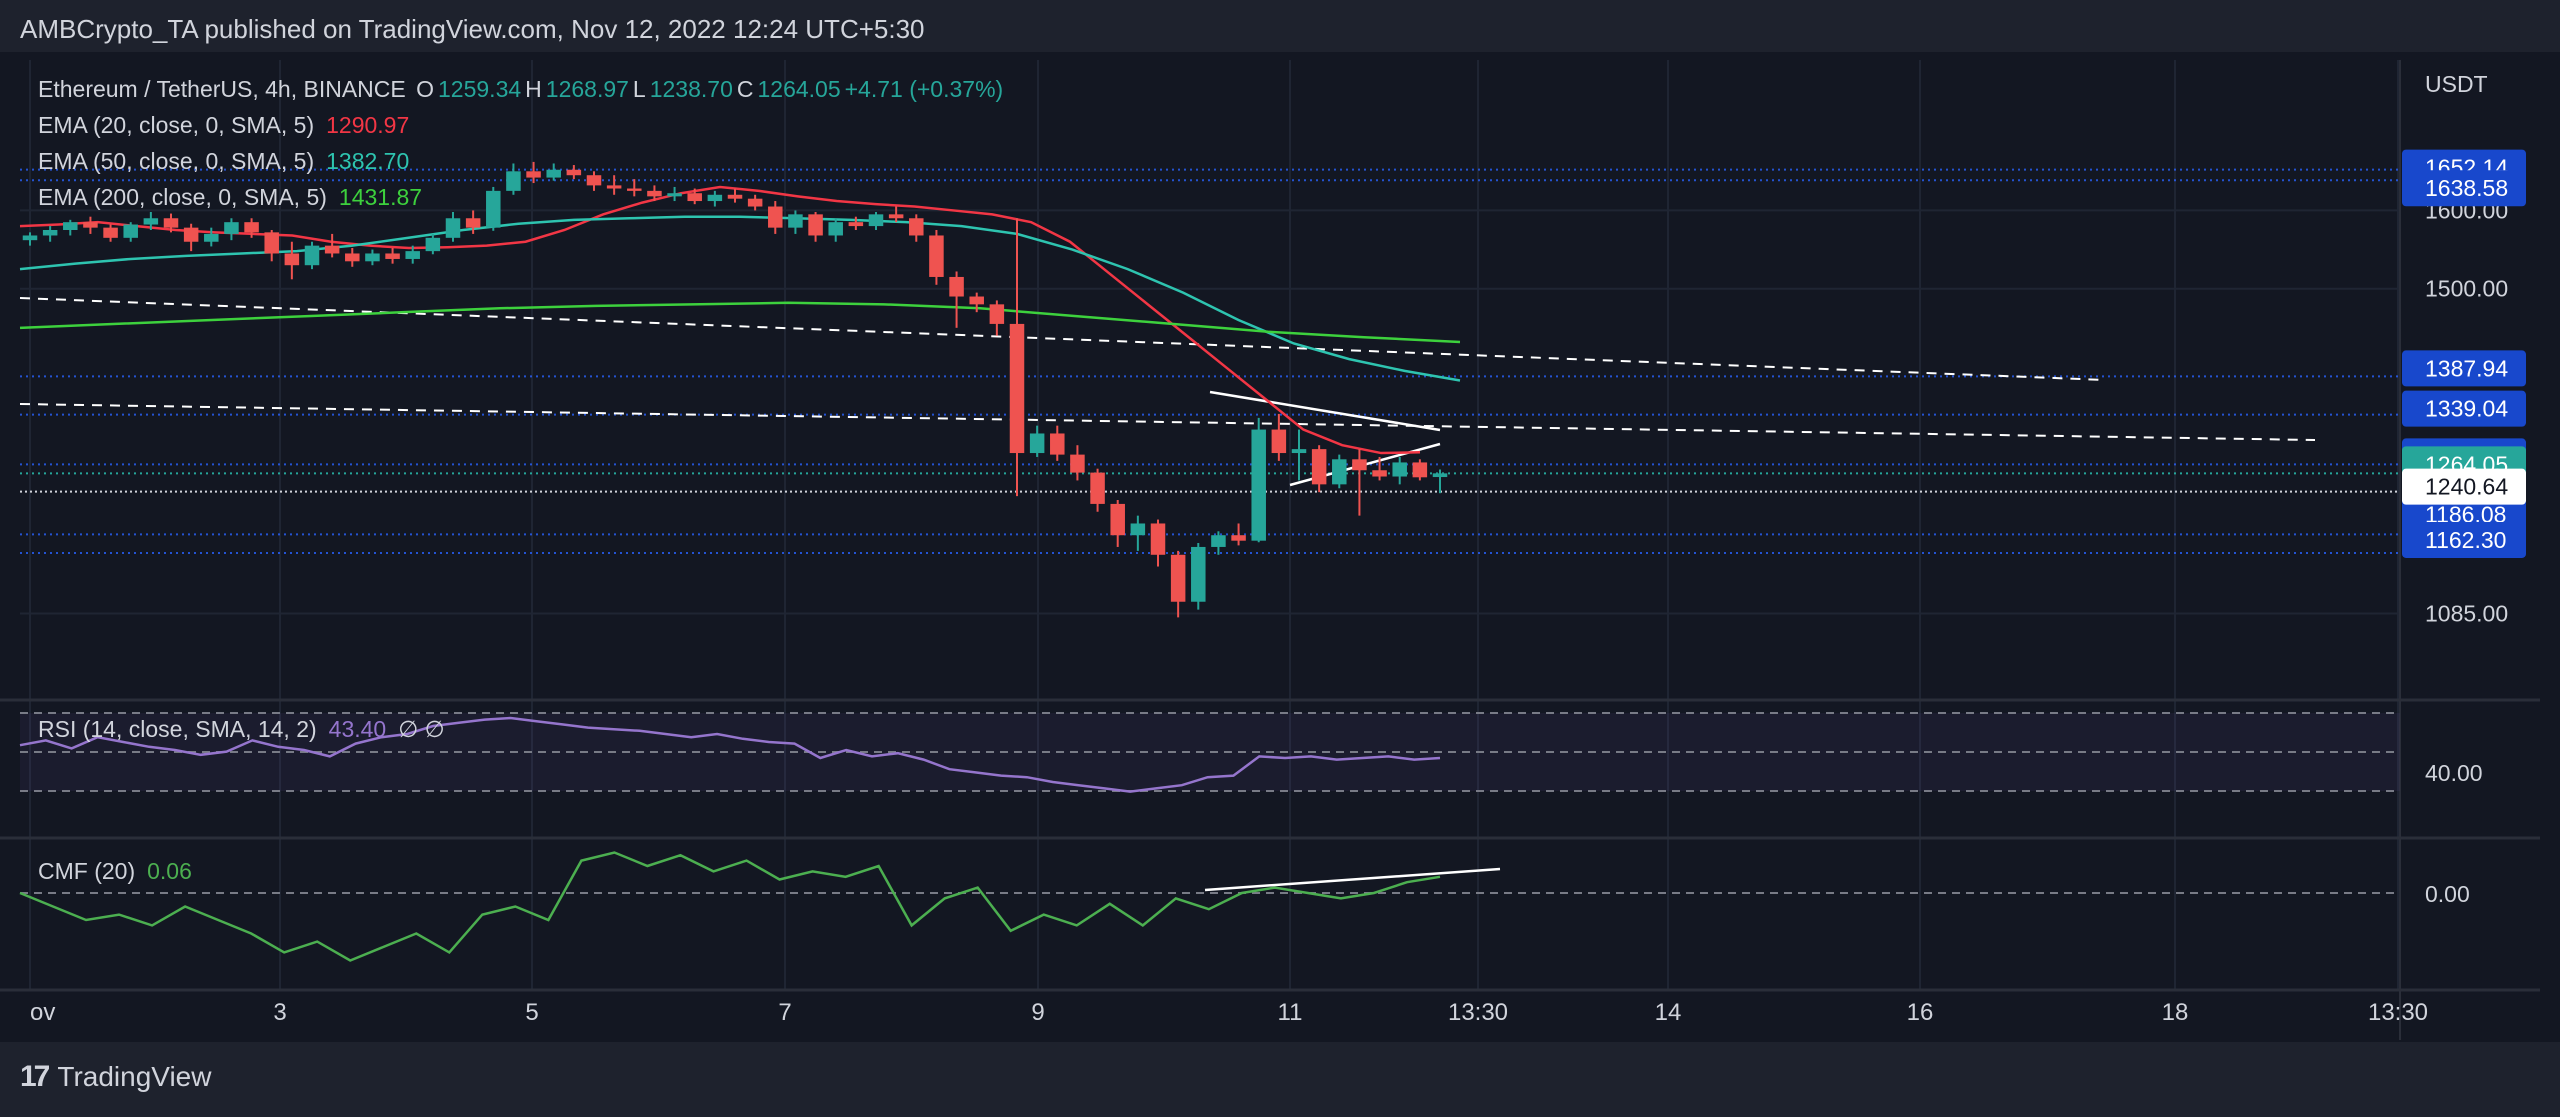 This screenshot has width=2560, height=1117. What do you see at coordinates (1037, 1012) in the screenshot?
I see `time-tick: 9` at bounding box center [1037, 1012].